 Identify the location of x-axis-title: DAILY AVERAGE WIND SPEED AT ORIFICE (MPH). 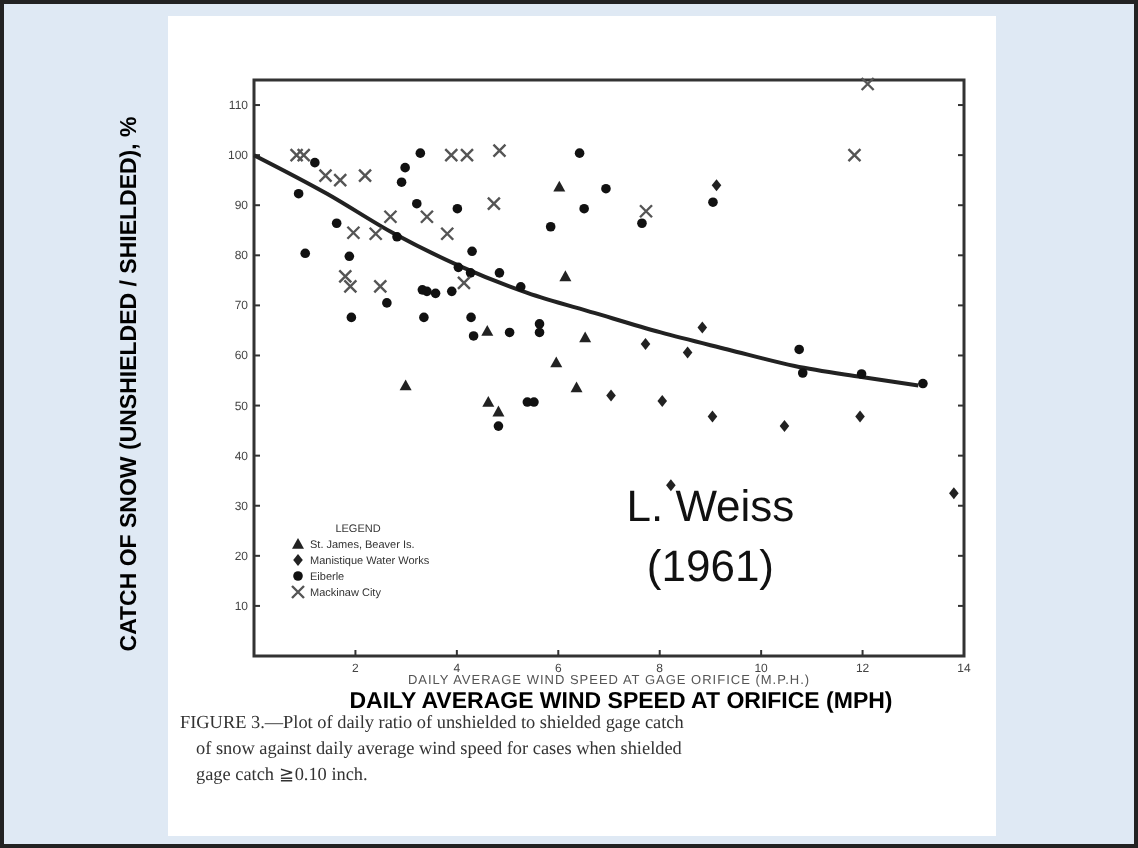
(621, 702).